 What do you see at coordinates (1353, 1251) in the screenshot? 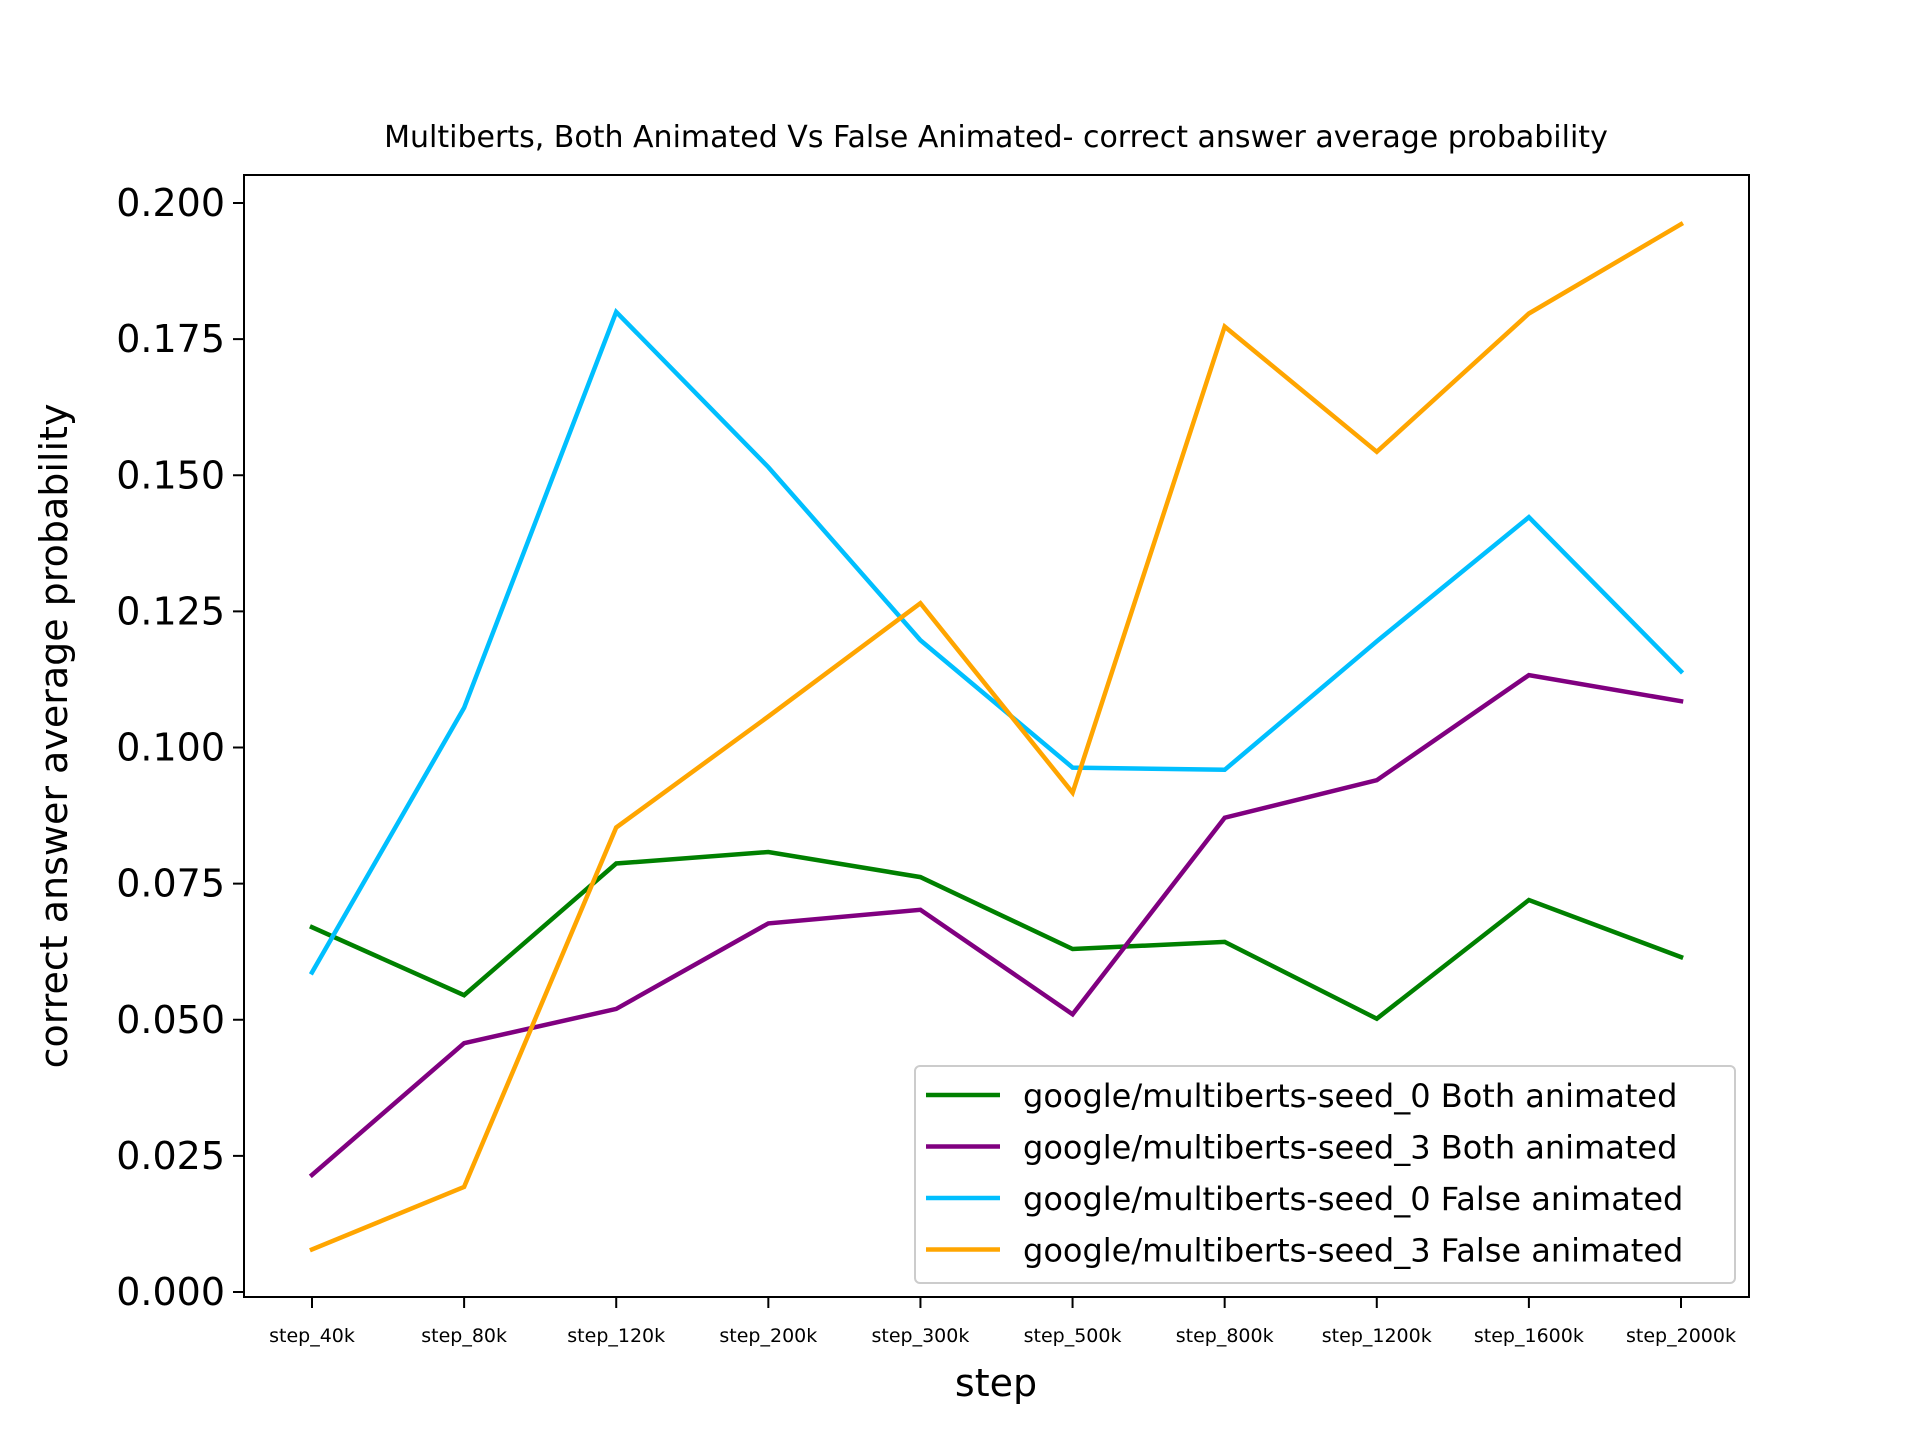
I see `legend-label-4: google/multiberts-seed_3 False animated` at bounding box center [1353, 1251].